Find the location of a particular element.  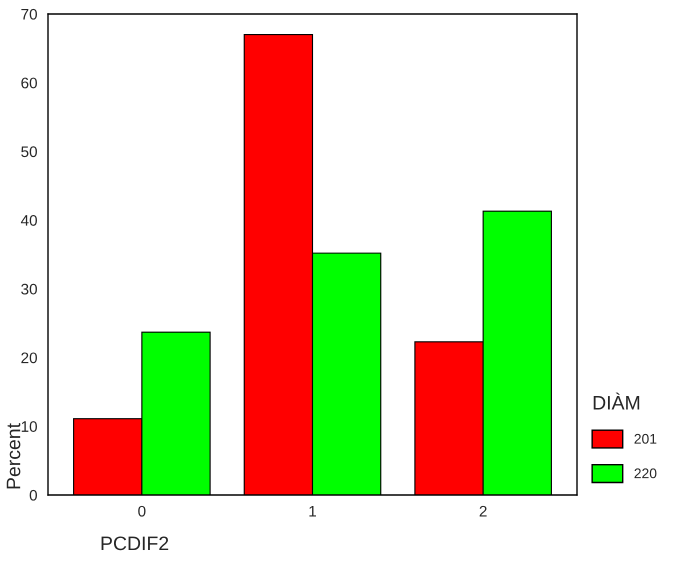

x-axis-title: PCDIF2 is located at coordinates (135, 543).